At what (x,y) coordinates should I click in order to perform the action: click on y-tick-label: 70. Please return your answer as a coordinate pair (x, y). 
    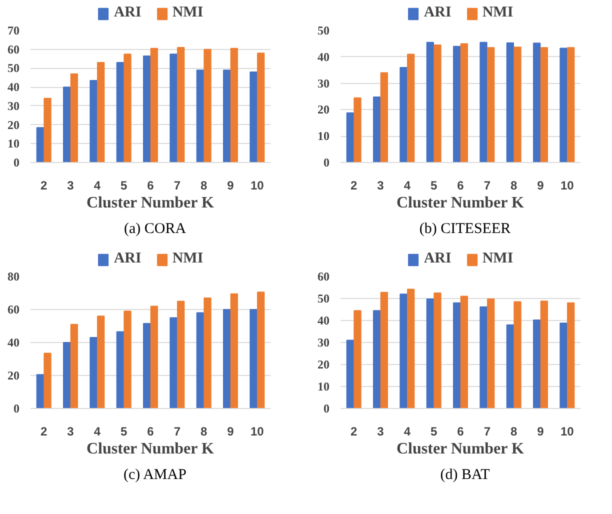
    Looking at the image, I should click on (14, 31).